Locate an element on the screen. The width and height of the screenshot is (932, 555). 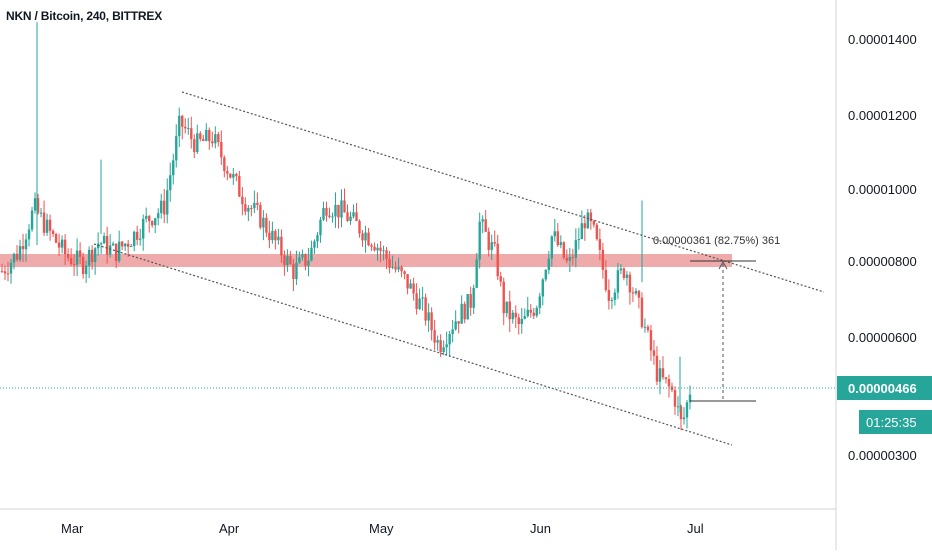
y-tick-label: 0.00000600 is located at coordinates (882, 337).